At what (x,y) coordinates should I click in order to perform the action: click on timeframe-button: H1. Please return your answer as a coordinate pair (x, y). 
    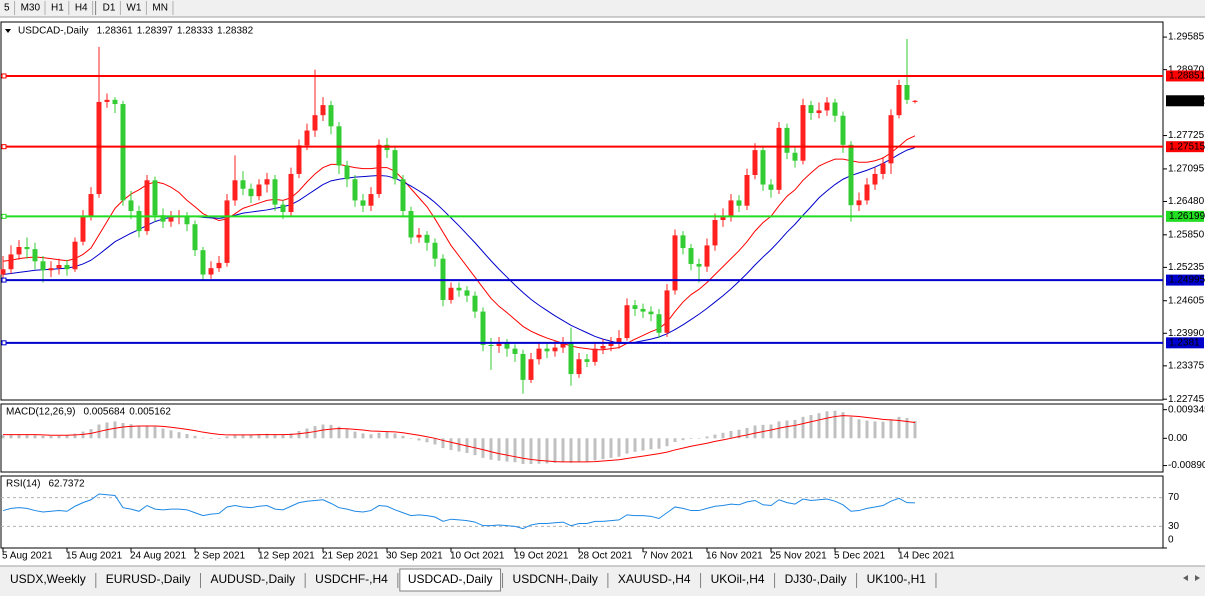
    Looking at the image, I should click on (57, 8).